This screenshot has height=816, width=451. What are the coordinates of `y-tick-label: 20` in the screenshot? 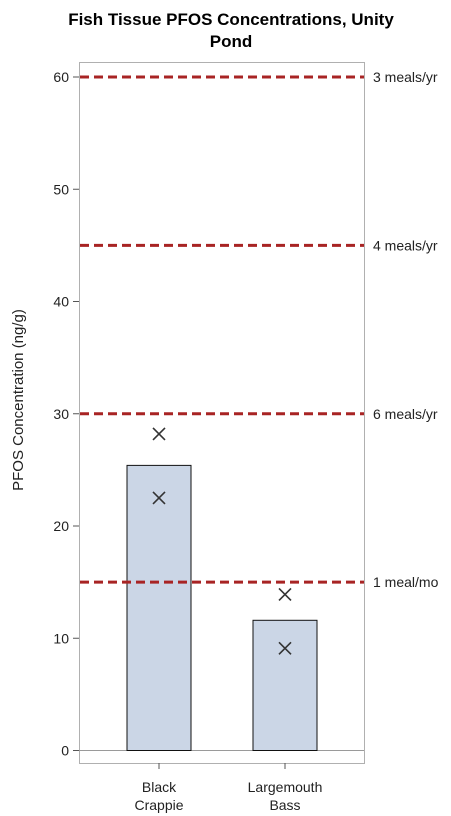 It's located at (61, 526).